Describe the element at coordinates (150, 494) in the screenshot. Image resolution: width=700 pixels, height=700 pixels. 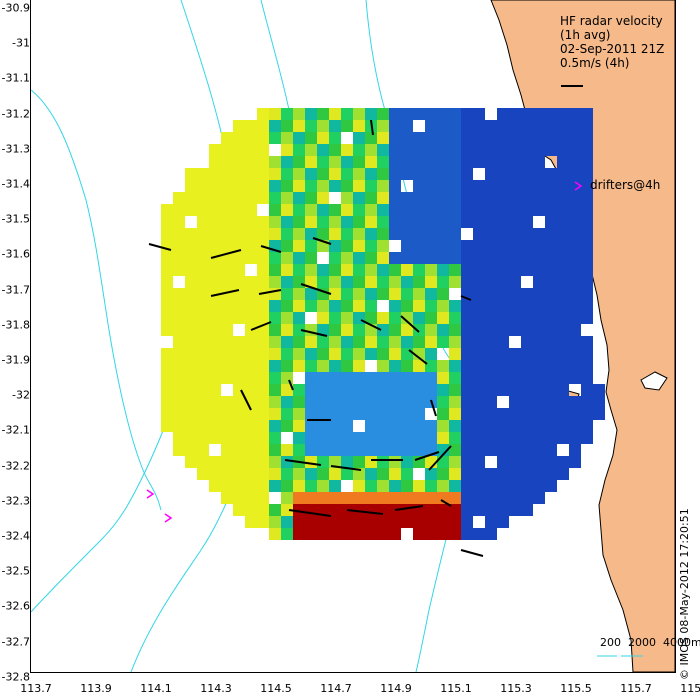
I see `drifter-marker` at that location.